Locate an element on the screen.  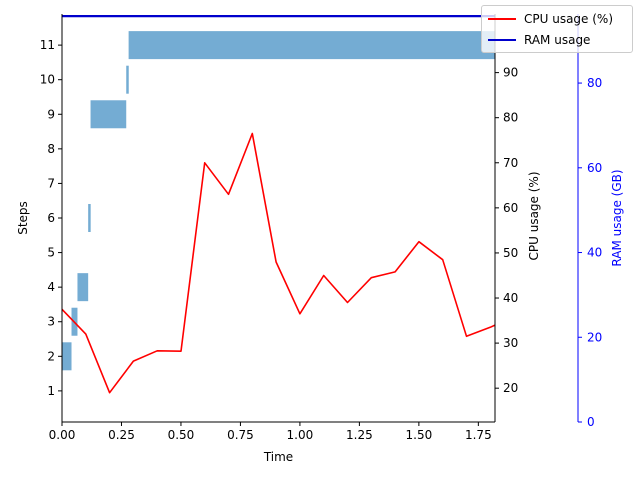
ram-tick-label: 60 is located at coordinates (594, 168).